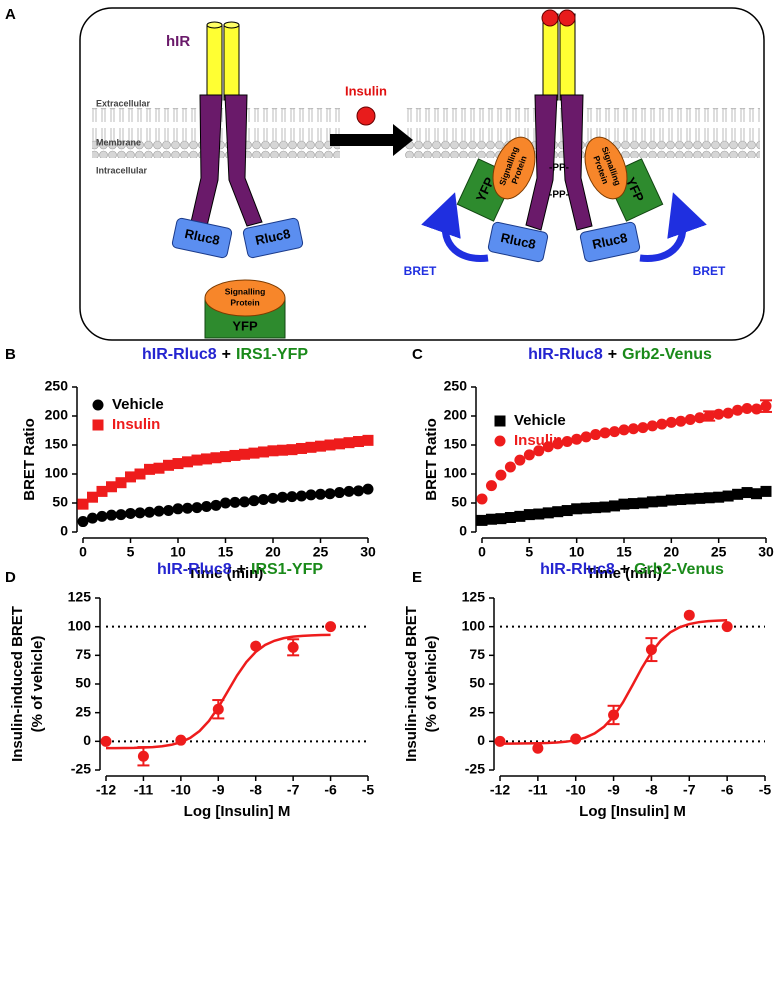 This screenshot has width=775, height=984. Describe the element at coordinates (538, 790) in the screenshot. I see `x-tick-label: -11` at that location.